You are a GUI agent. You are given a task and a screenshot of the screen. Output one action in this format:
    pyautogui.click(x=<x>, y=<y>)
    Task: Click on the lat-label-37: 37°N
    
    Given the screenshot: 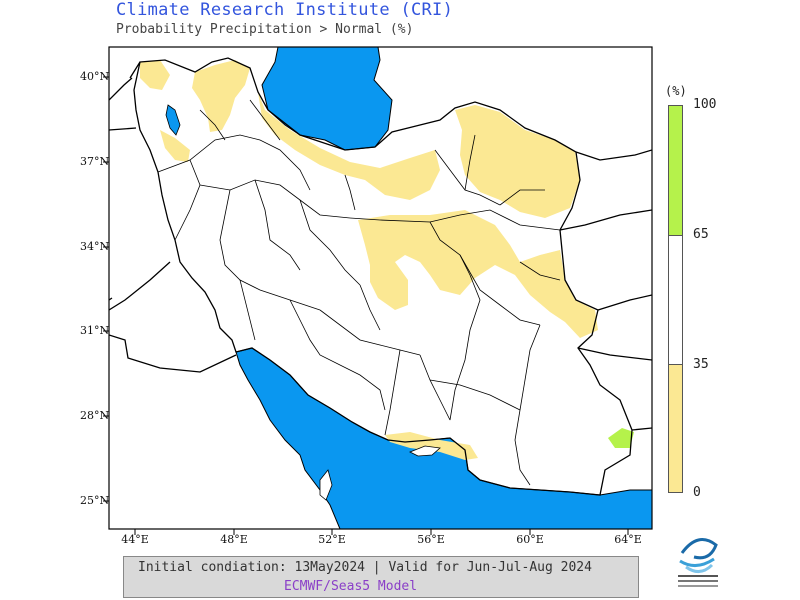 What is the action you would take?
    pyautogui.click(x=95, y=161)
    